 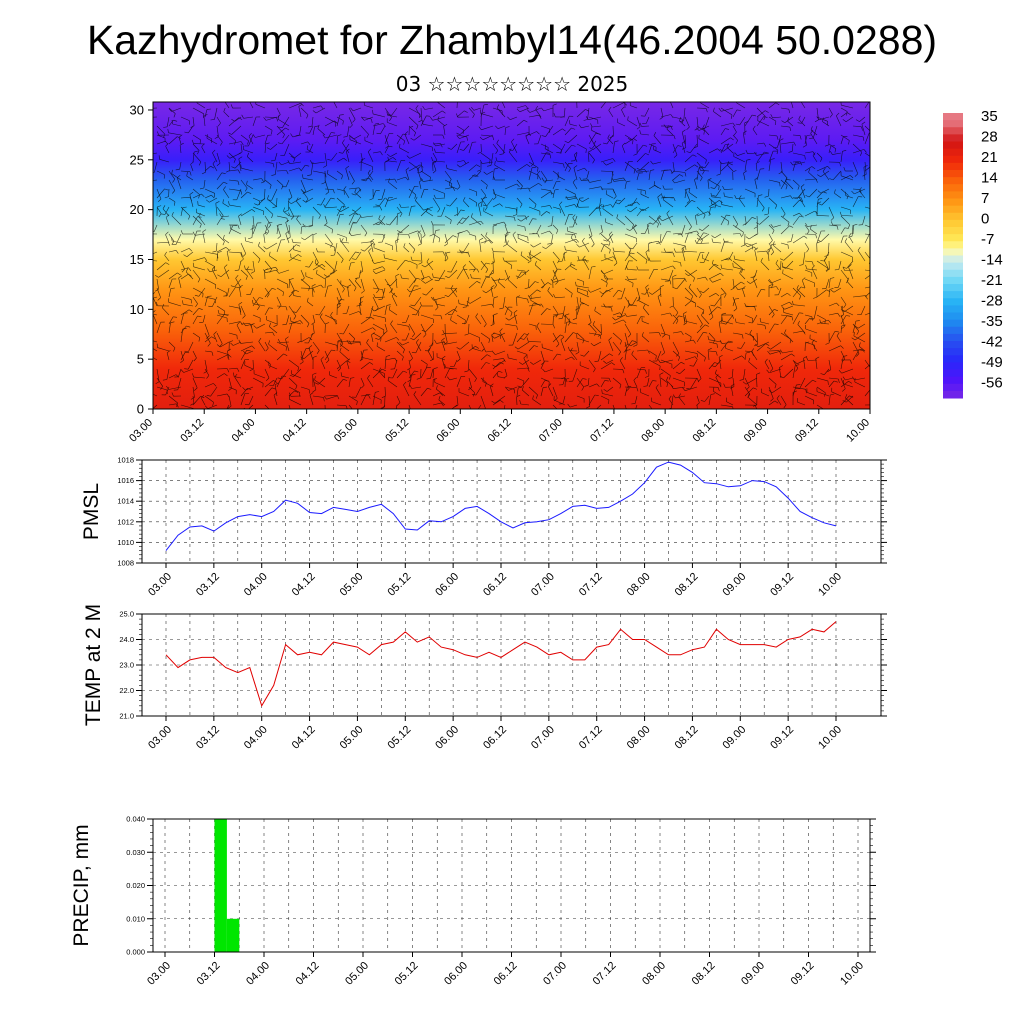 I want to click on colorbar-label: -35, so click(x=992, y=321).